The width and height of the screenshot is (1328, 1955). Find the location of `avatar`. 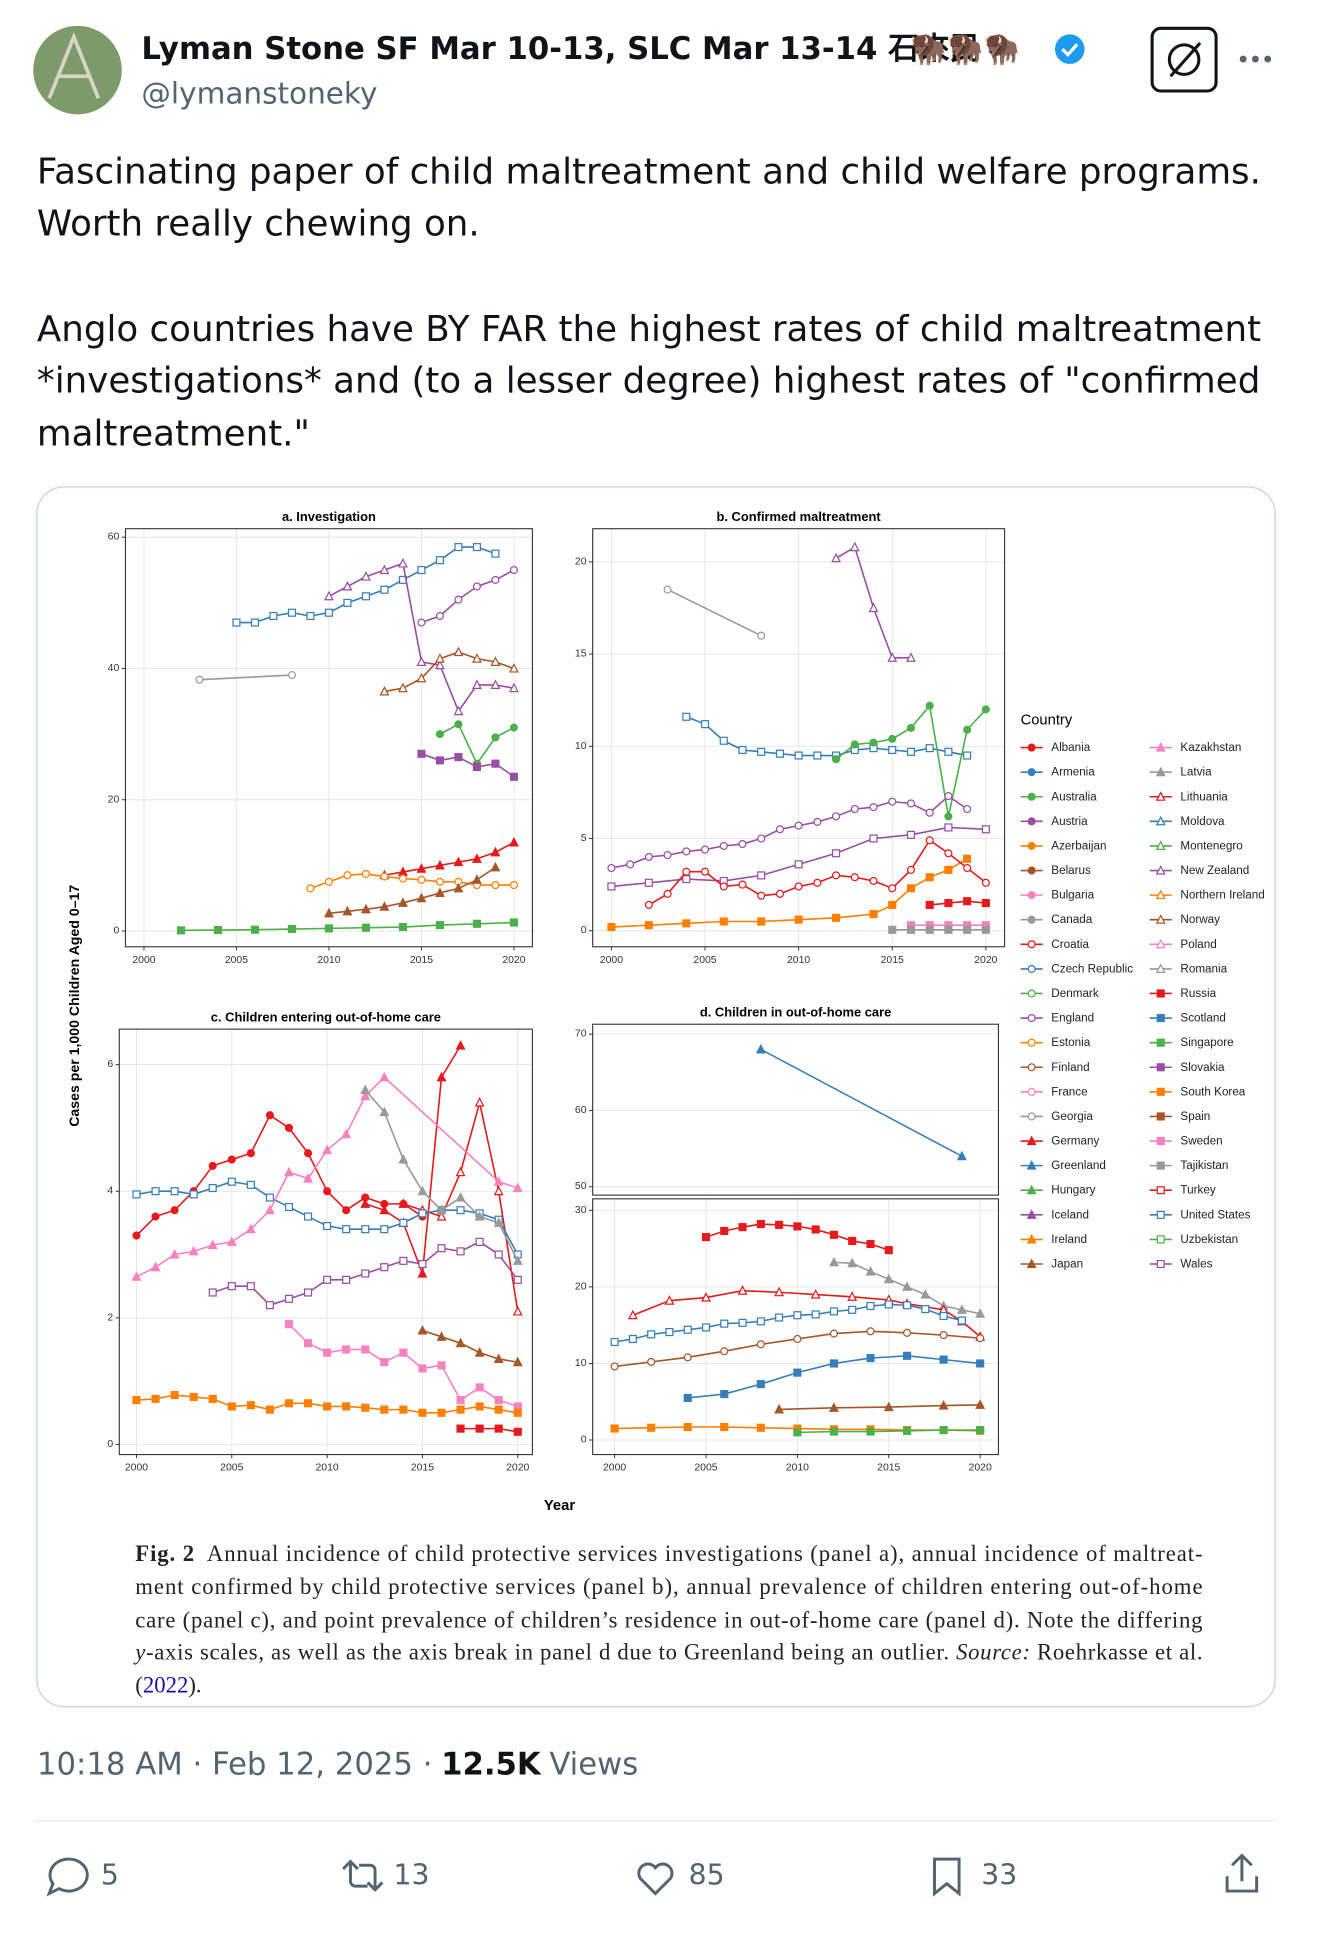

avatar is located at coordinates (77, 70).